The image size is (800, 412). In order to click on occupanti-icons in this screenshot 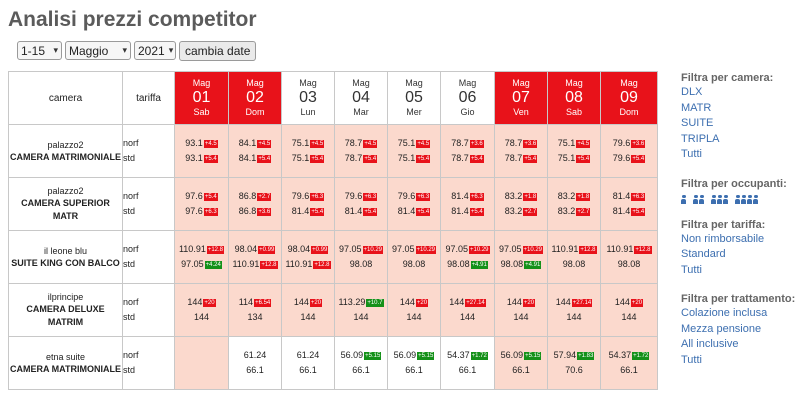, I will do `click(739, 199)`.